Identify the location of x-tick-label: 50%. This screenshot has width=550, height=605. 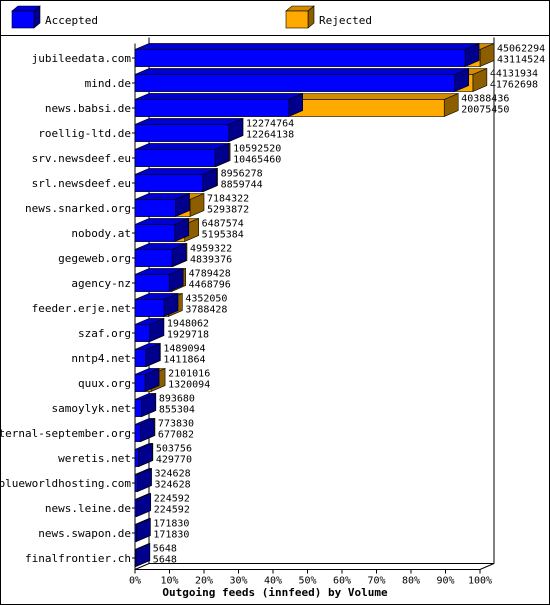
(307, 581).